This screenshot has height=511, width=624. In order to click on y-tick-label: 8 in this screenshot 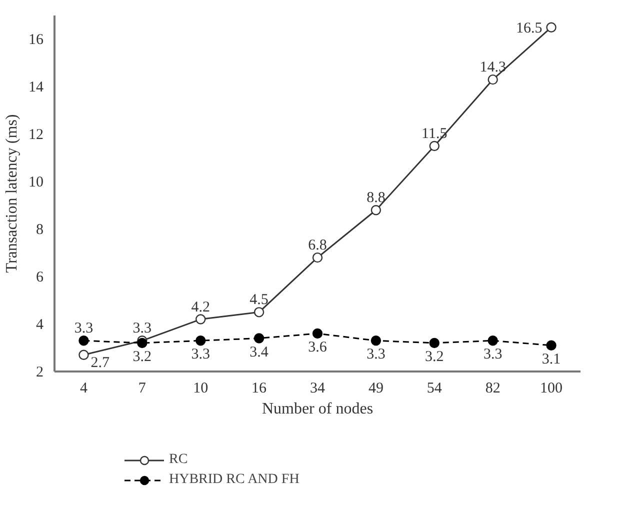, I will do `click(40, 230)`.